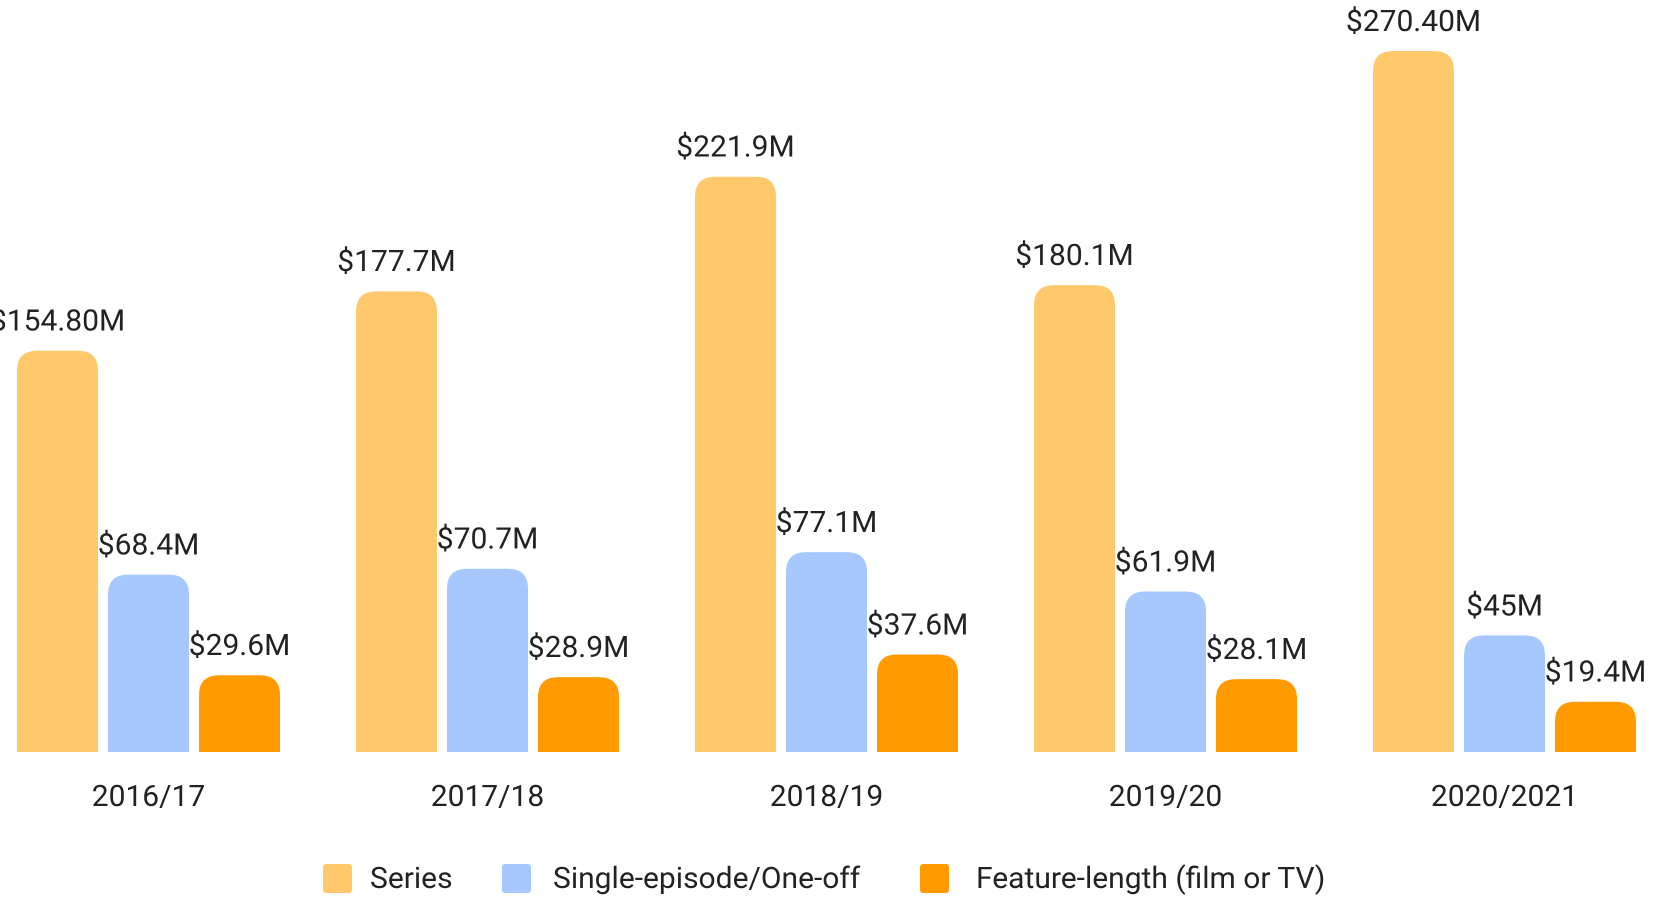 The width and height of the screenshot is (1670, 897). I want to click on value-label: $61.9M, so click(1166, 561).